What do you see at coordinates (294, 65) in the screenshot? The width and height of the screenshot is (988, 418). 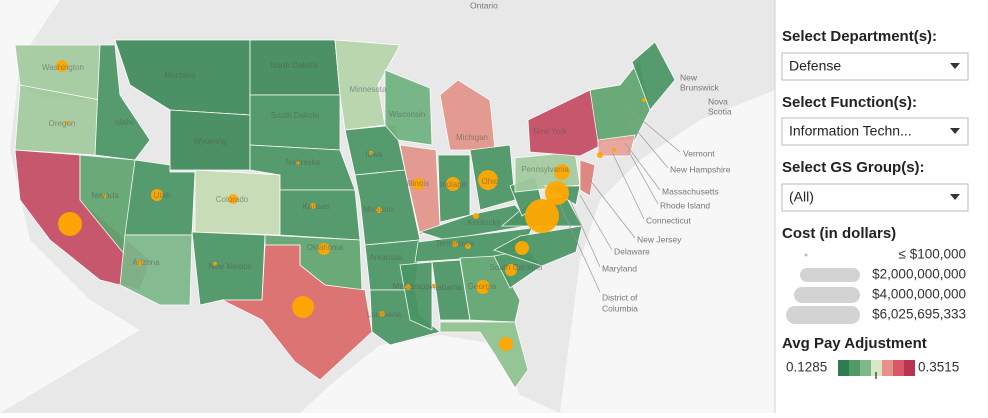 I see `state-label: North Dakota` at bounding box center [294, 65].